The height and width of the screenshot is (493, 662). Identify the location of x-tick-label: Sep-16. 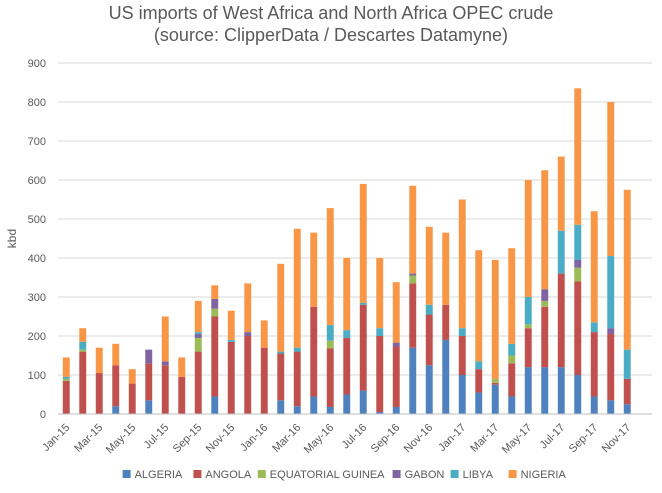
(386, 439).